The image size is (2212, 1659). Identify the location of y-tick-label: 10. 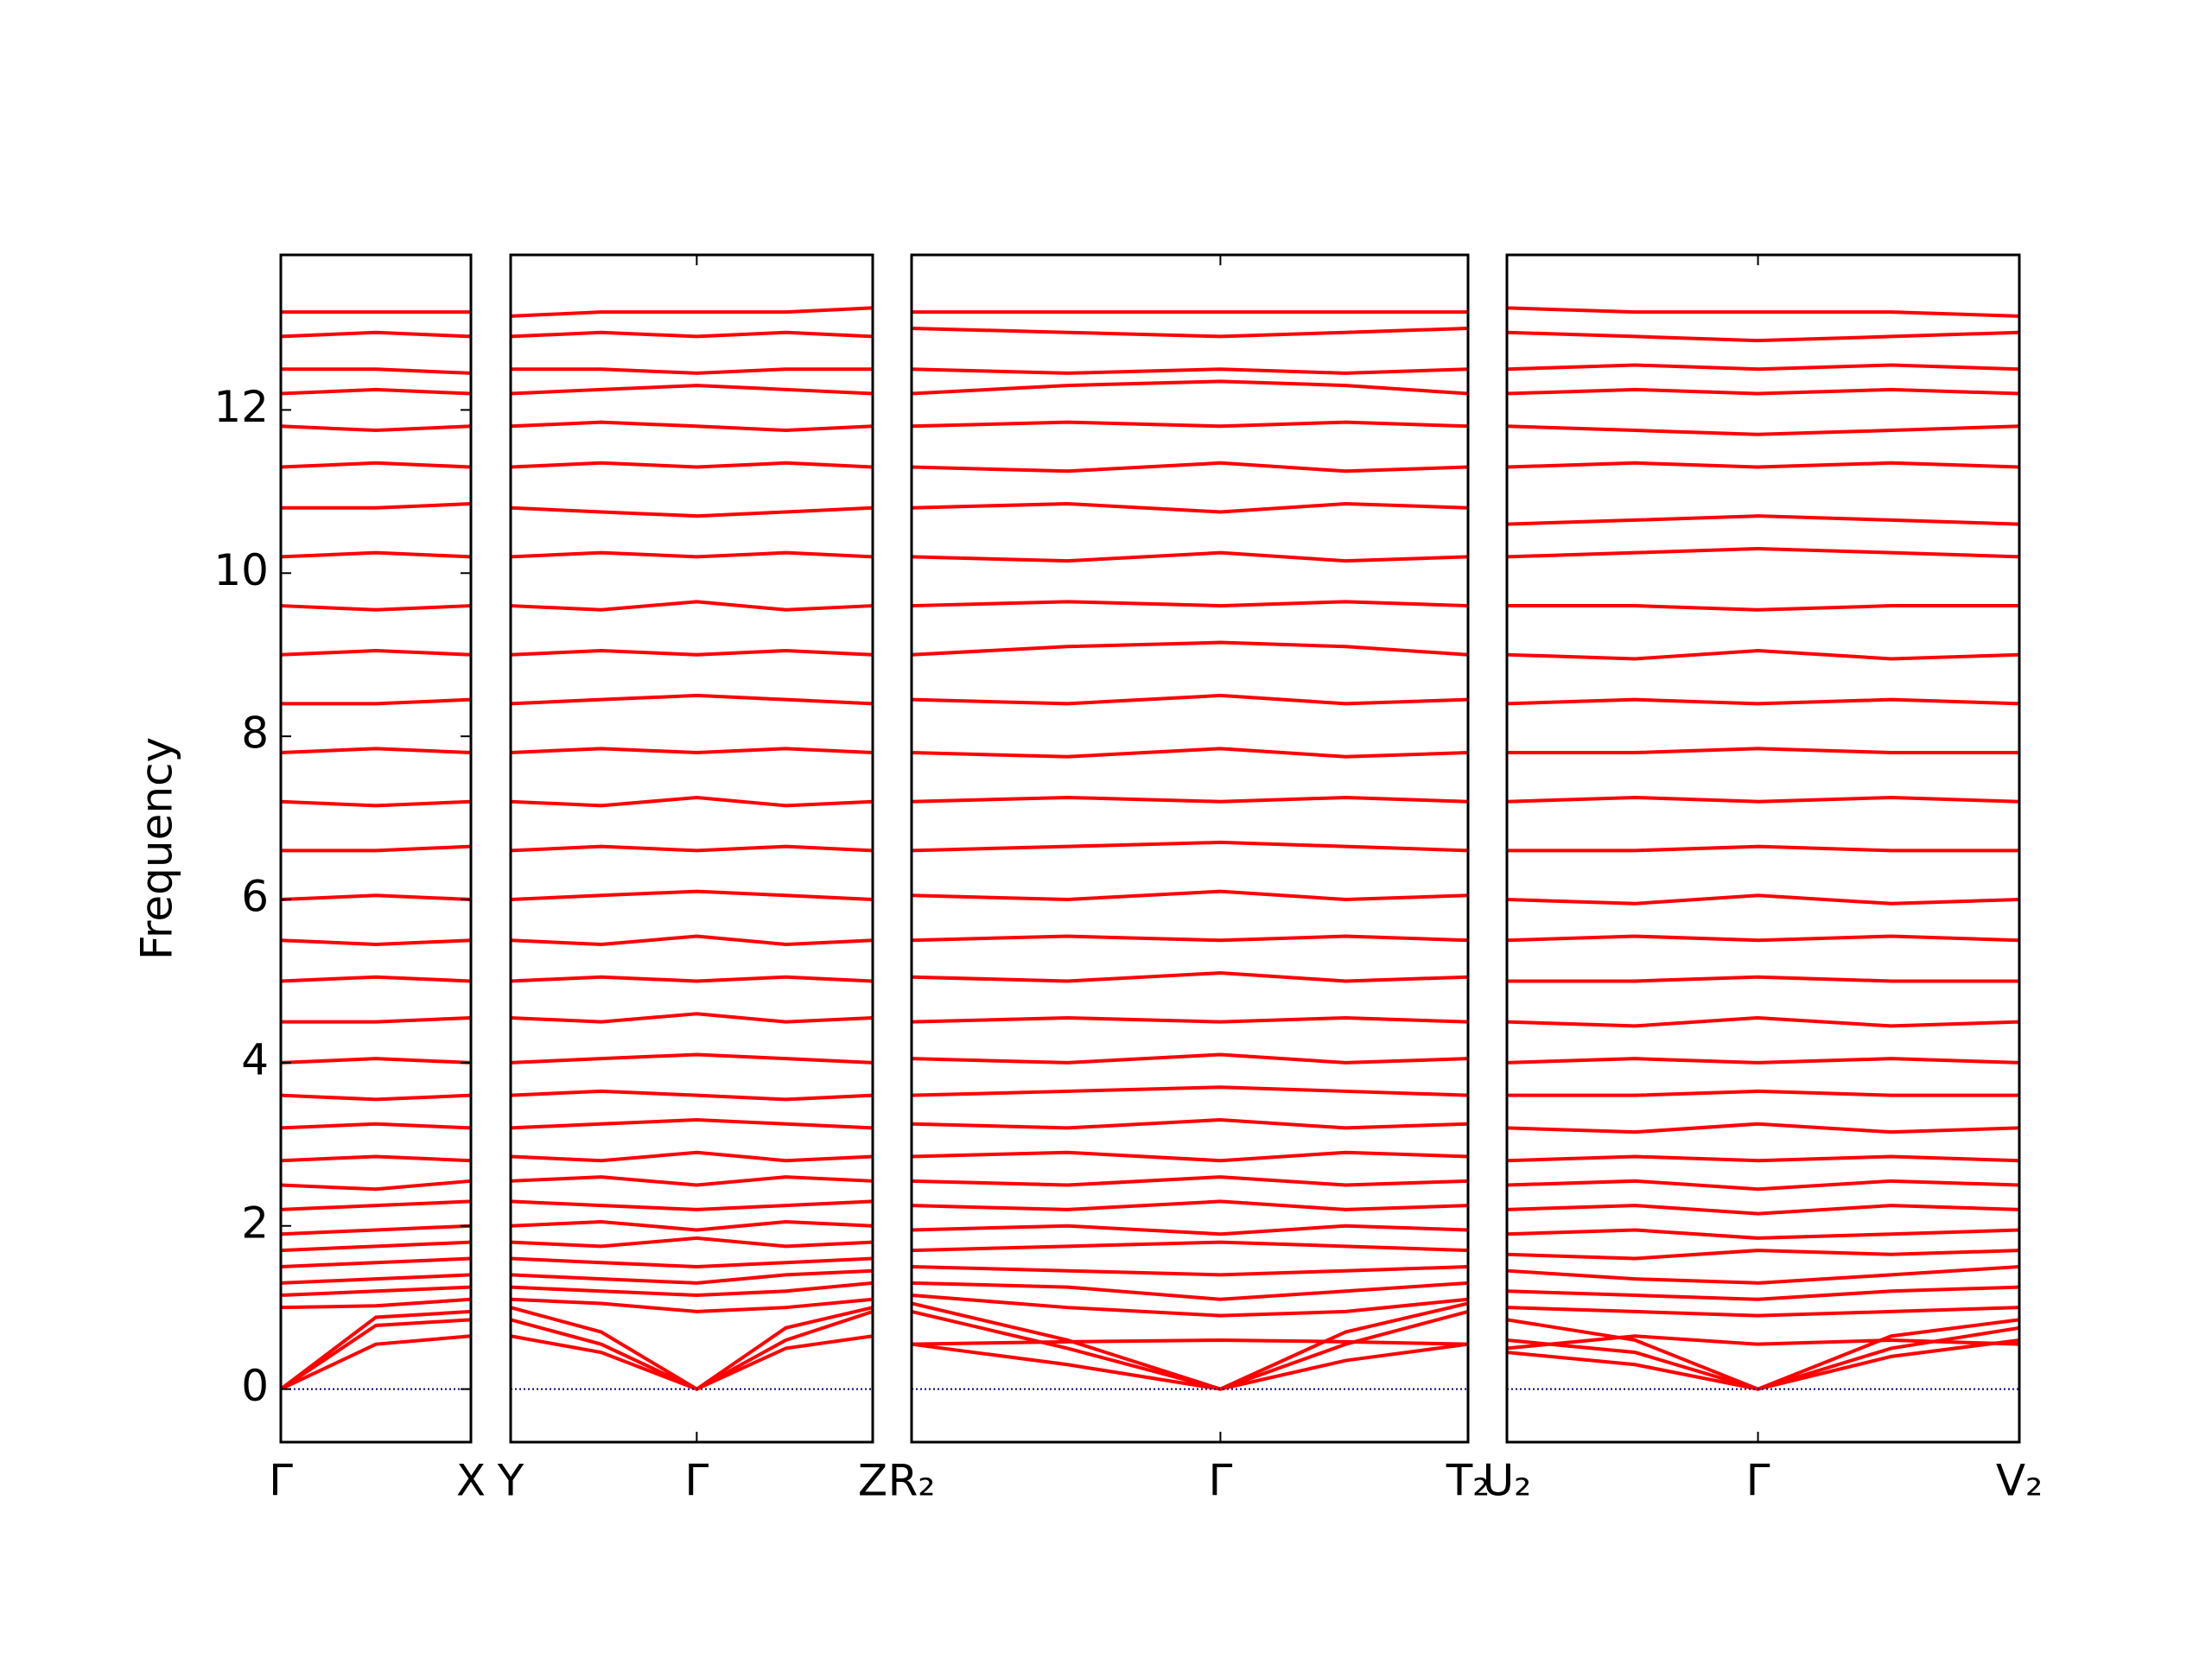
(241, 570).